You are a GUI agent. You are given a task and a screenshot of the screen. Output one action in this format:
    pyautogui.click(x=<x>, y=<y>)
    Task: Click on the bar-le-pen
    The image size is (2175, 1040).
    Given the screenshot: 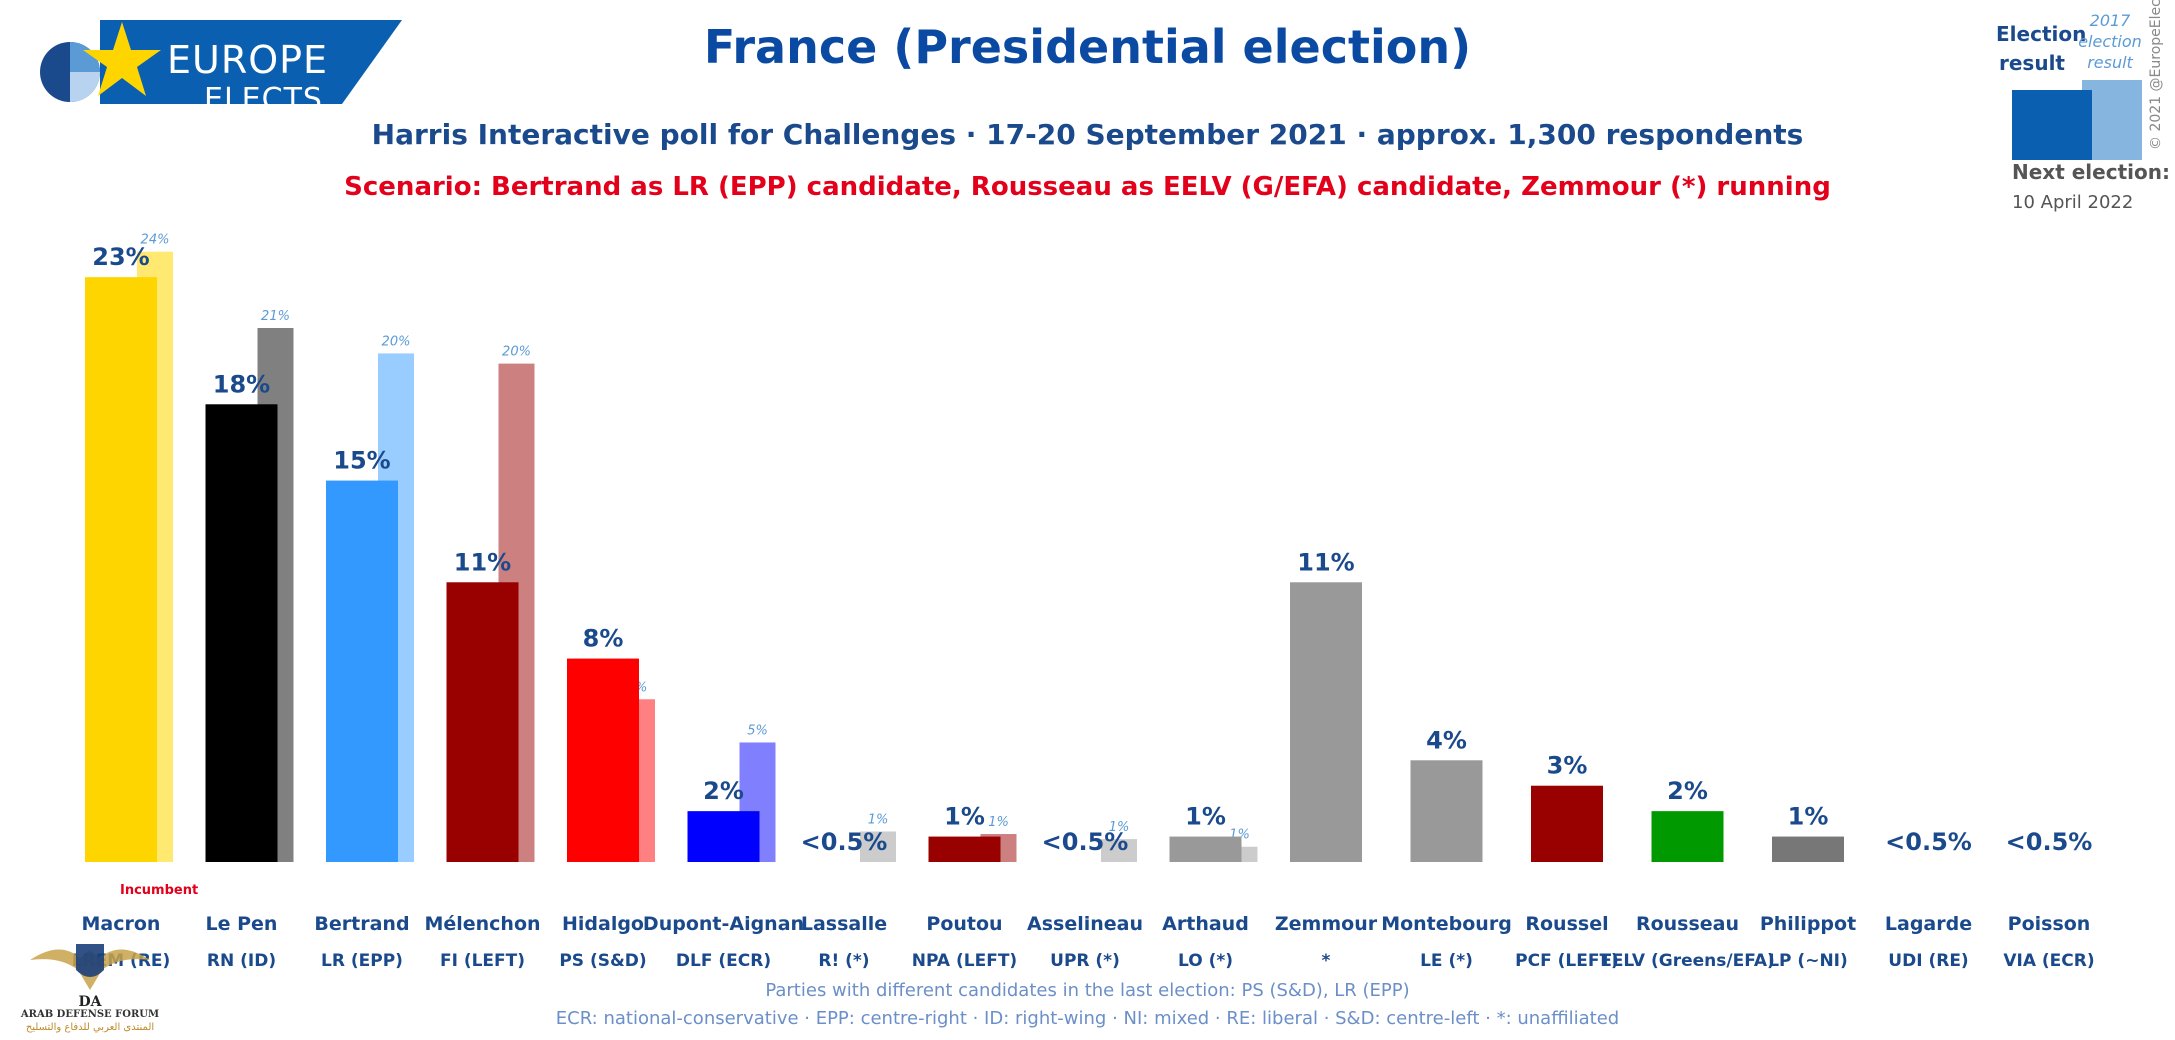 What is the action you would take?
    pyautogui.click(x=241, y=633)
    